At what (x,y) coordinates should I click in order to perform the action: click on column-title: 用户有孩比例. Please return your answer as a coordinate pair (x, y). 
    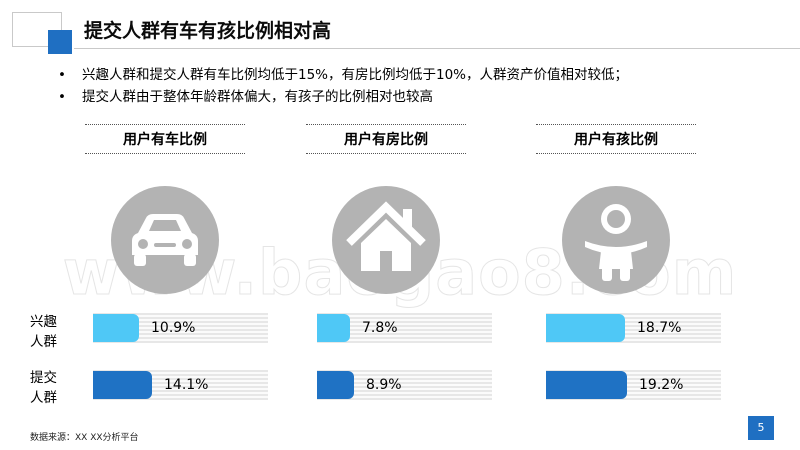
    Looking at the image, I should click on (616, 140).